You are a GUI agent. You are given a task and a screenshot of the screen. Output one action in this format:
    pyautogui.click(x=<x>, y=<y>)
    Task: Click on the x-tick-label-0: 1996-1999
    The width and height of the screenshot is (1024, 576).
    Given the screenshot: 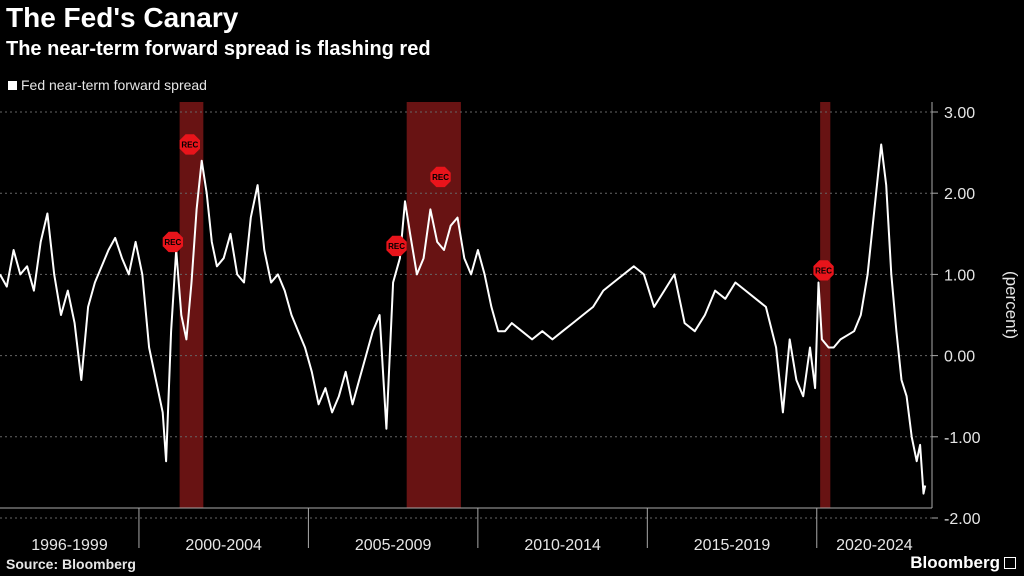 What is the action you would take?
    pyautogui.click(x=69, y=545)
    